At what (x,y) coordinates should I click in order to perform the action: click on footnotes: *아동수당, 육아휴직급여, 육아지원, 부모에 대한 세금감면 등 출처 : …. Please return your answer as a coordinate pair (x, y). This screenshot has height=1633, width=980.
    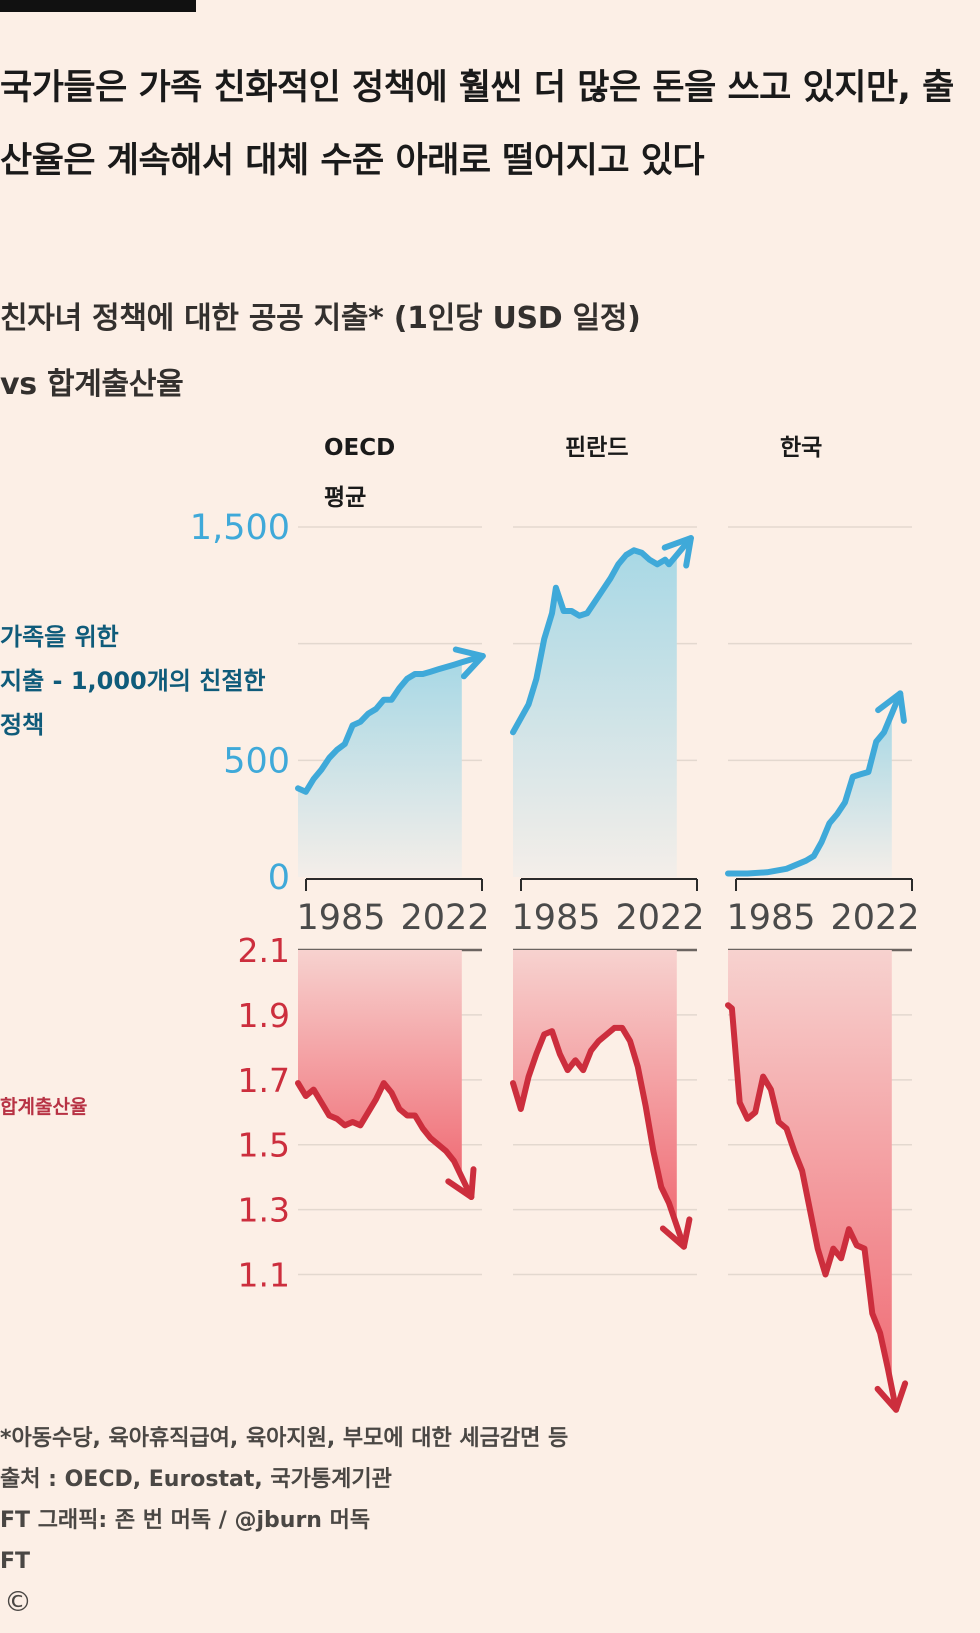
    Looking at the image, I should click on (284, 1500).